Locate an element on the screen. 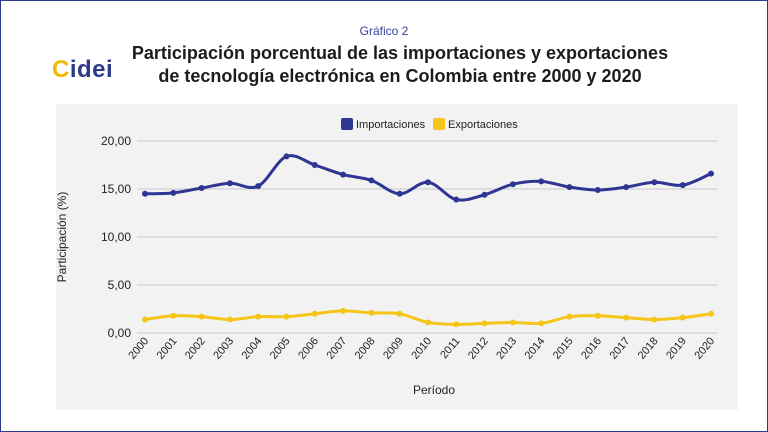 The height and width of the screenshot is (432, 768). cidei-logo: Cidei is located at coordinates (82, 70).